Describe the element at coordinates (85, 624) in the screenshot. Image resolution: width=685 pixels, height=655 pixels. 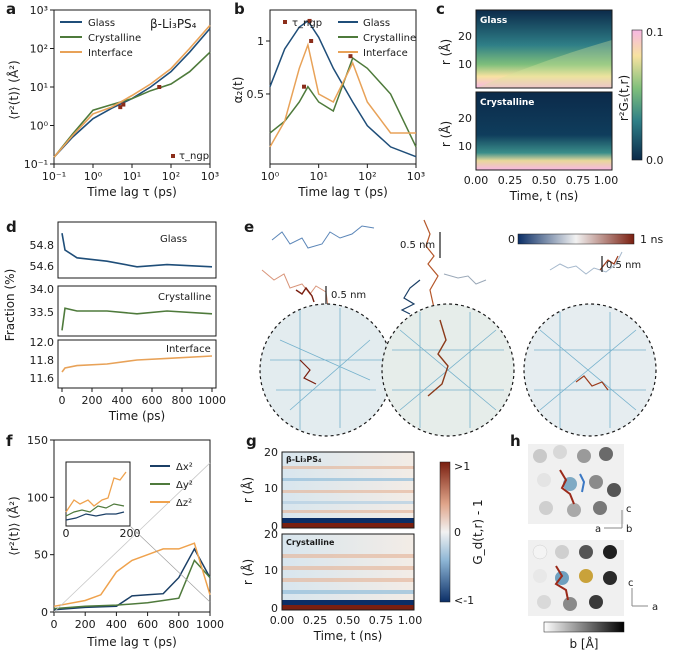
I see `panel-f-xtick: 200` at that location.